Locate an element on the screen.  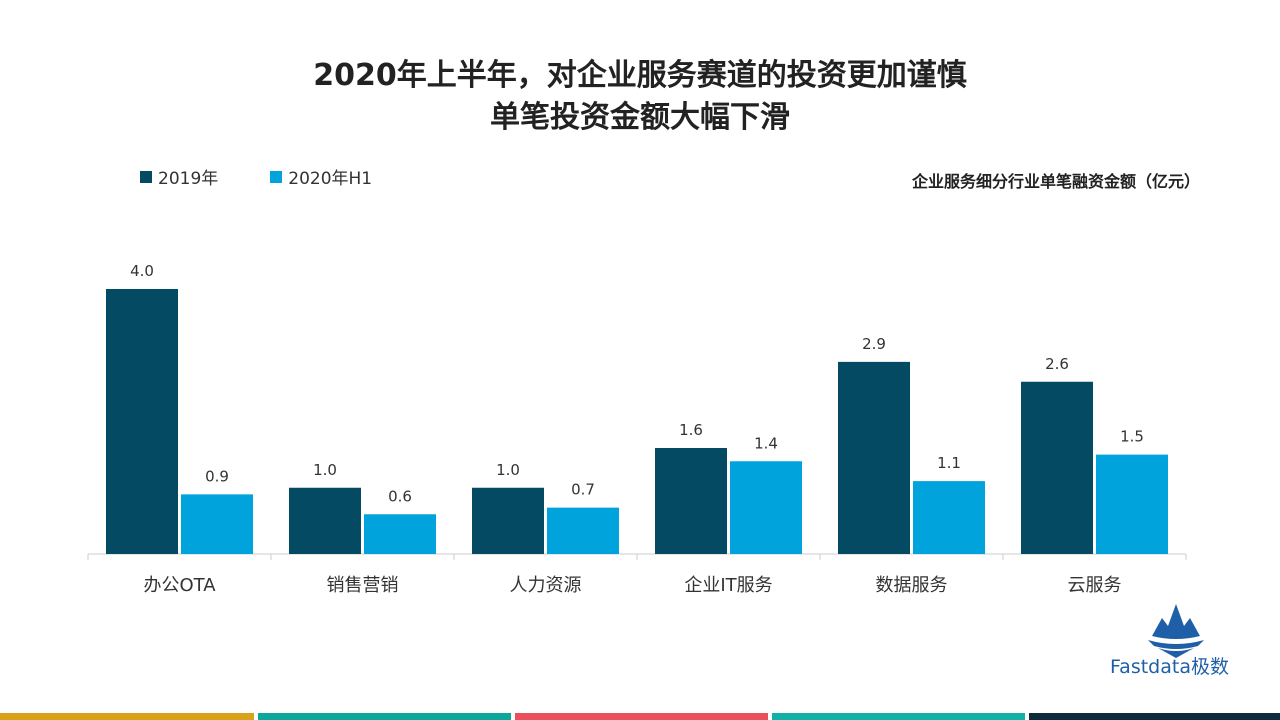
fastdata-logo-icon is located at coordinates (1176, 631).